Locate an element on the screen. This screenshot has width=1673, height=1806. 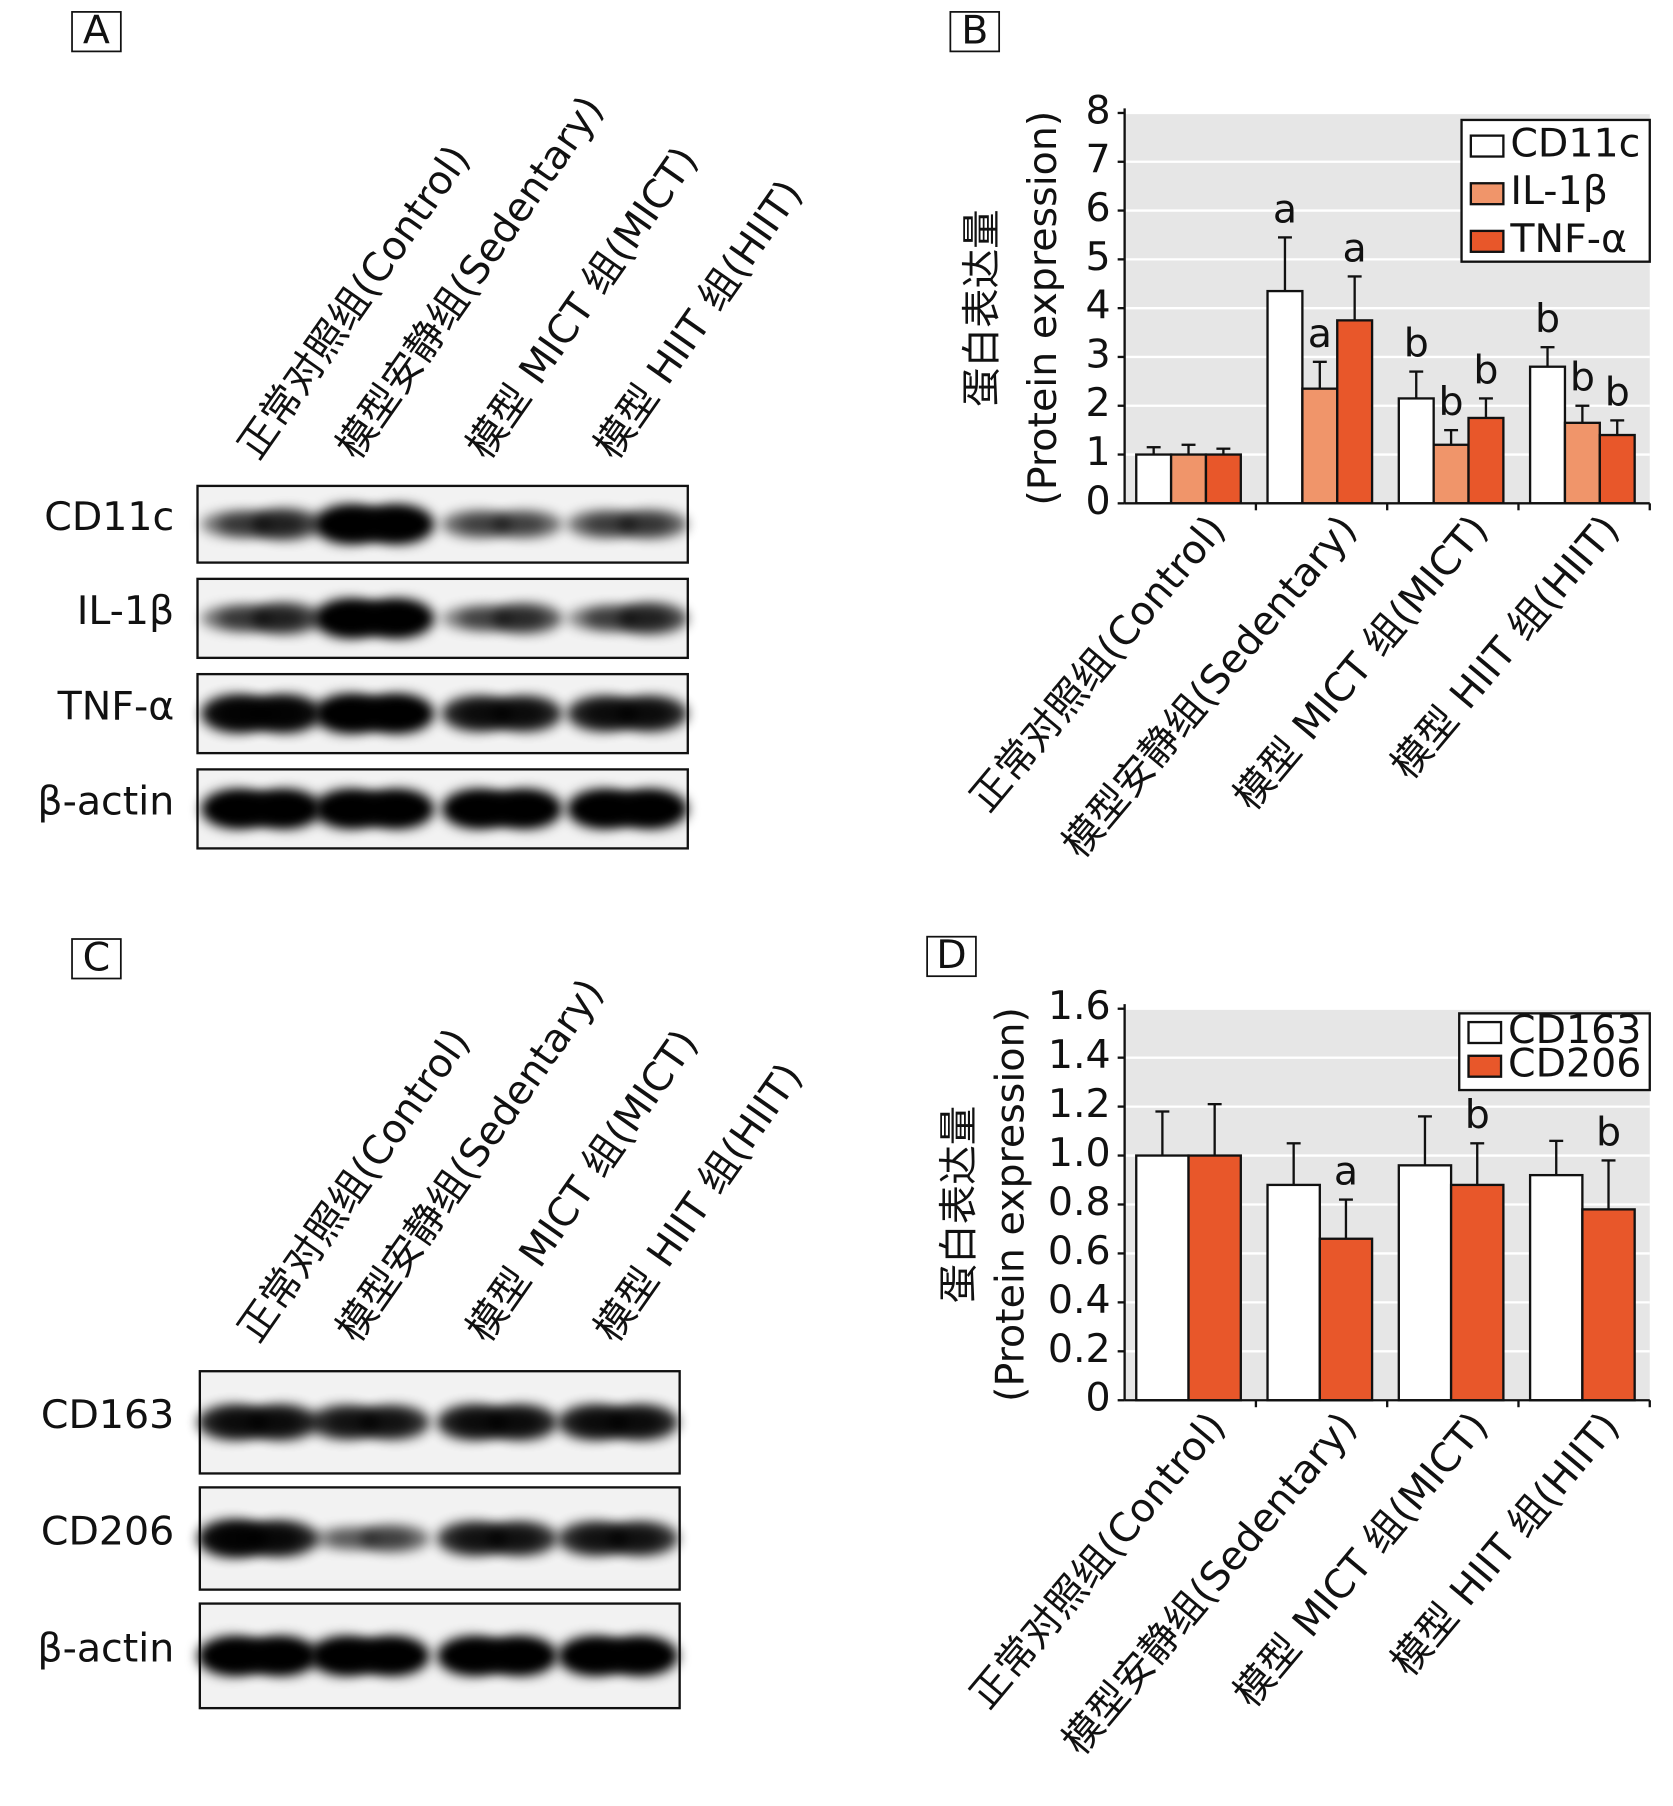
panel-label: C is located at coordinates (97, 957).